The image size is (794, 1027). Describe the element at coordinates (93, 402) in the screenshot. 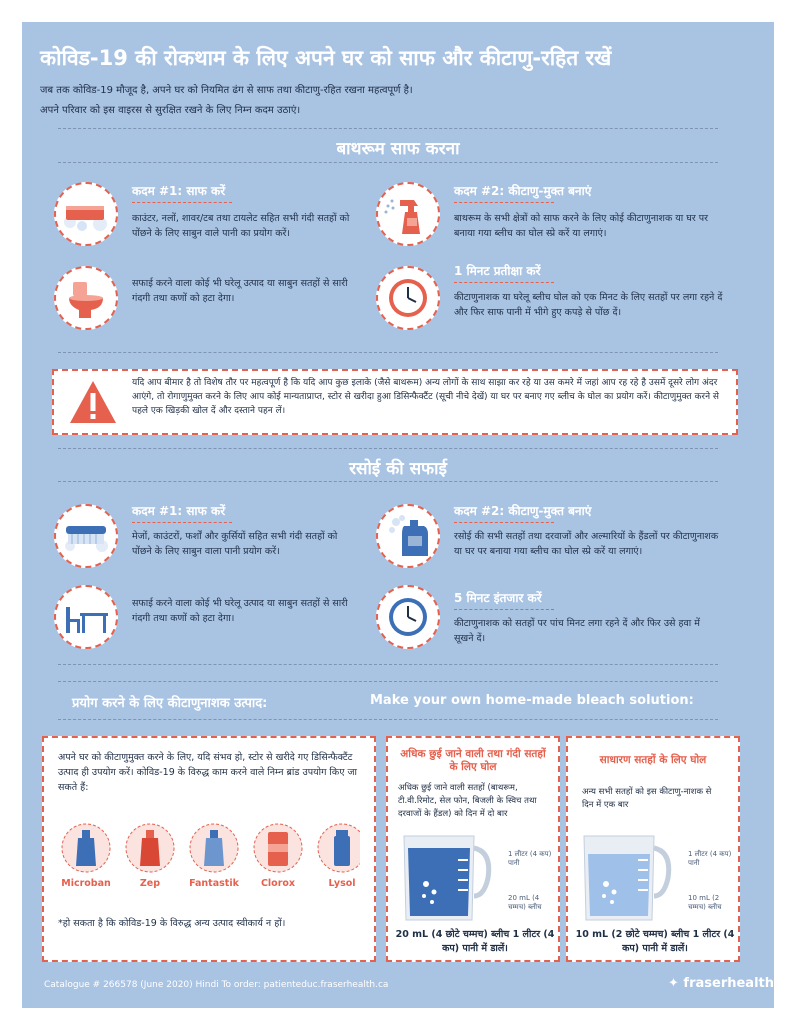

I see `warning-triangle-icon` at that location.